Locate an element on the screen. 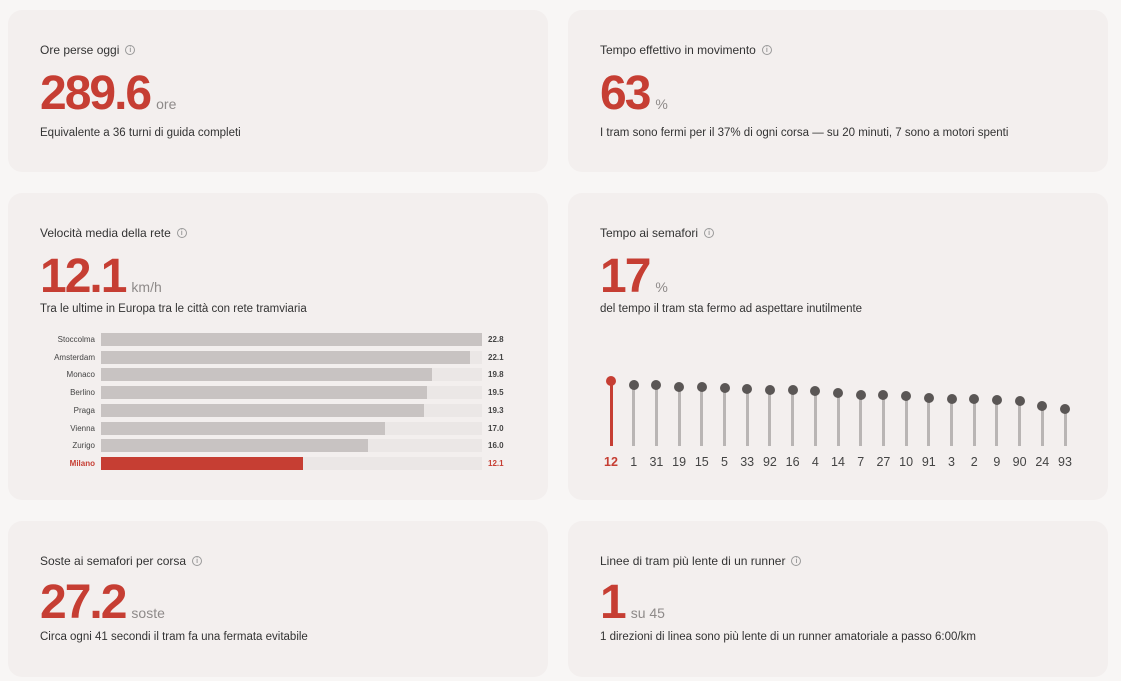  bar-category-label: Stoccolma is located at coordinates (76, 339).